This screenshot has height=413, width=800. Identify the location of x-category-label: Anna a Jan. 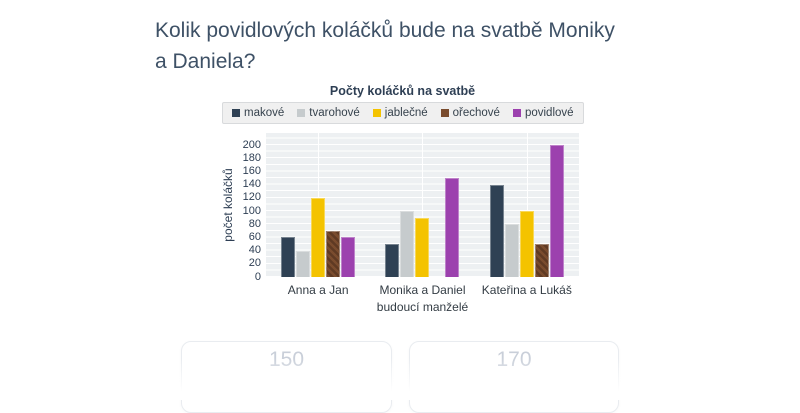
(318, 290).